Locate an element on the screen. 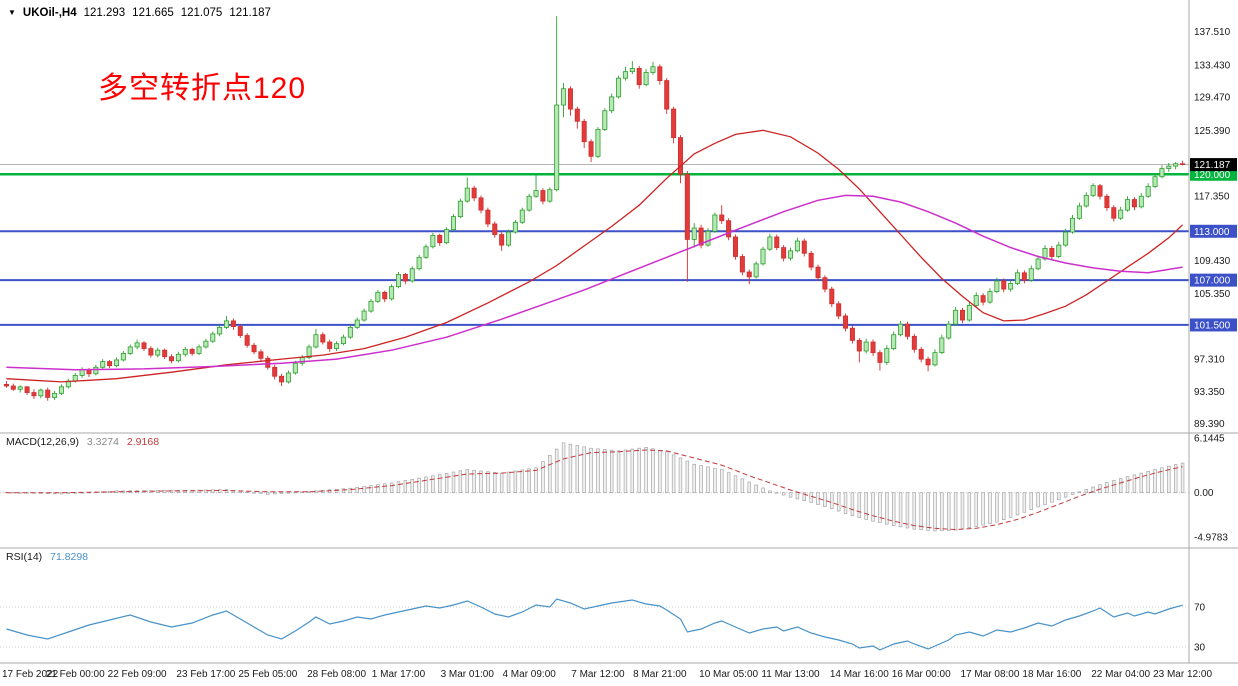  svg-text: 8 Mar 21:00 is located at coordinates (660, 674).